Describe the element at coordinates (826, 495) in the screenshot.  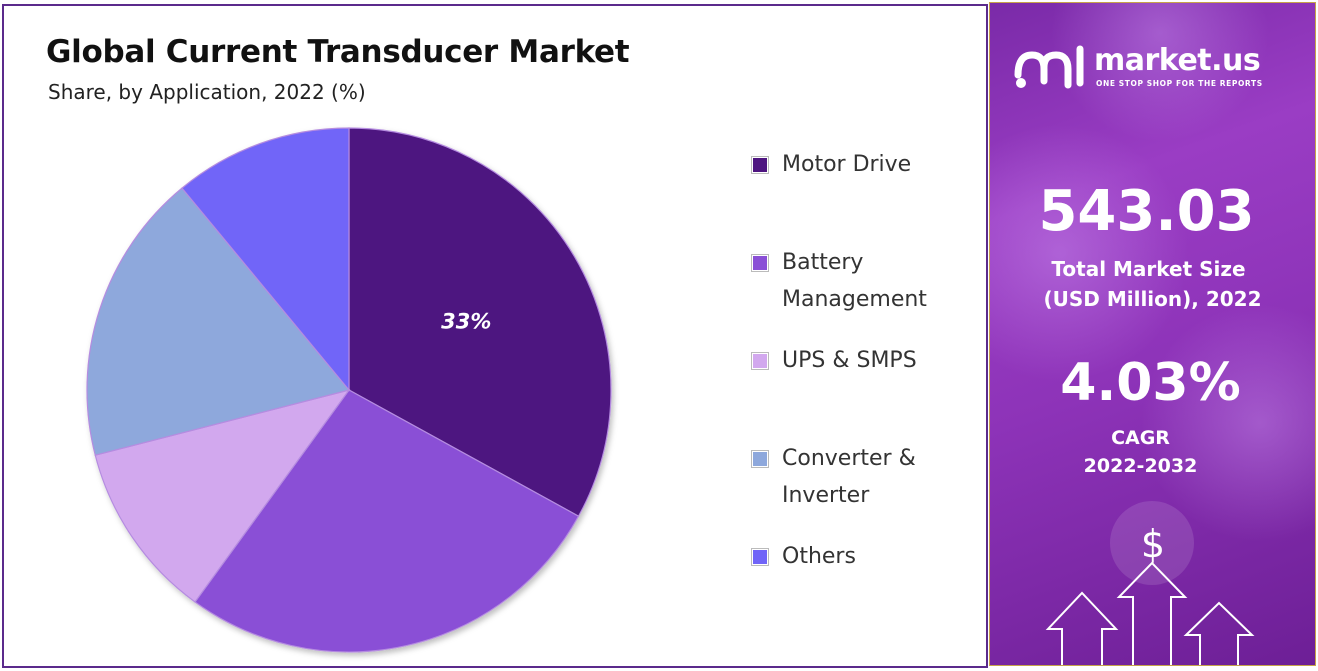
I see `legend-label-line: Inverter` at that location.